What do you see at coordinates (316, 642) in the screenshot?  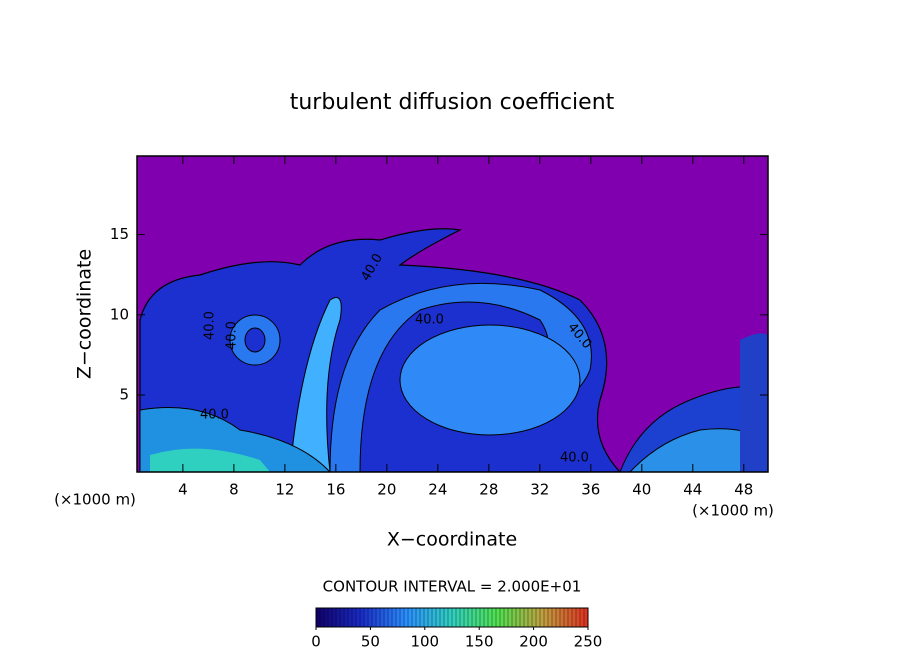 I see `colorbar-tick-label: 0` at bounding box center [316, 642].